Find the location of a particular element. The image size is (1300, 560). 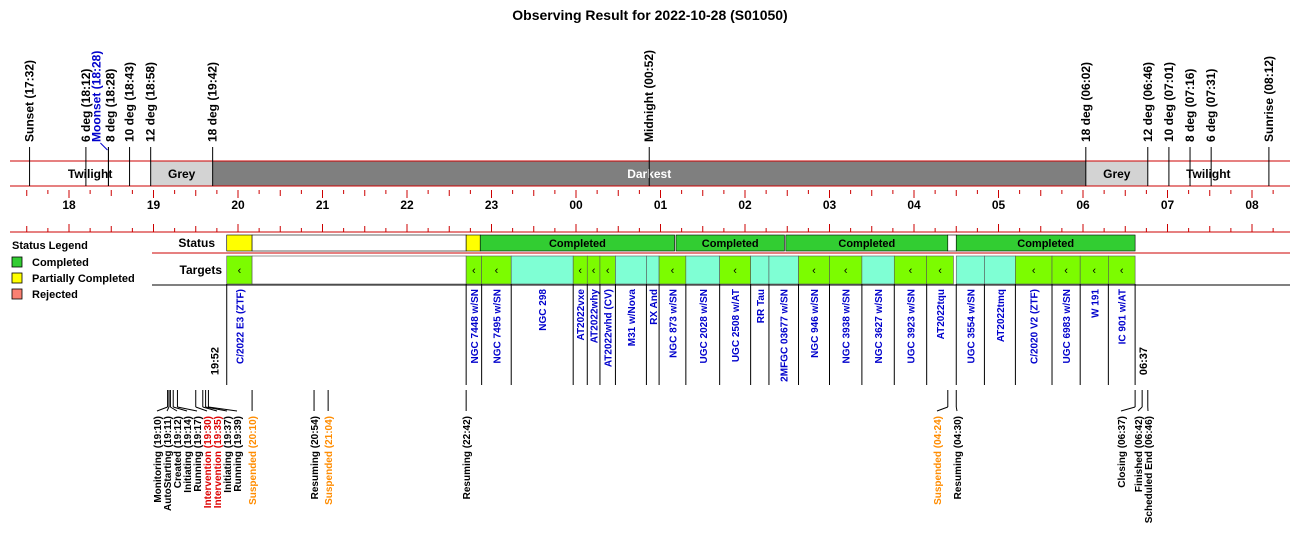

target-marker-19: ‹ is located at coordinates (940, 271).